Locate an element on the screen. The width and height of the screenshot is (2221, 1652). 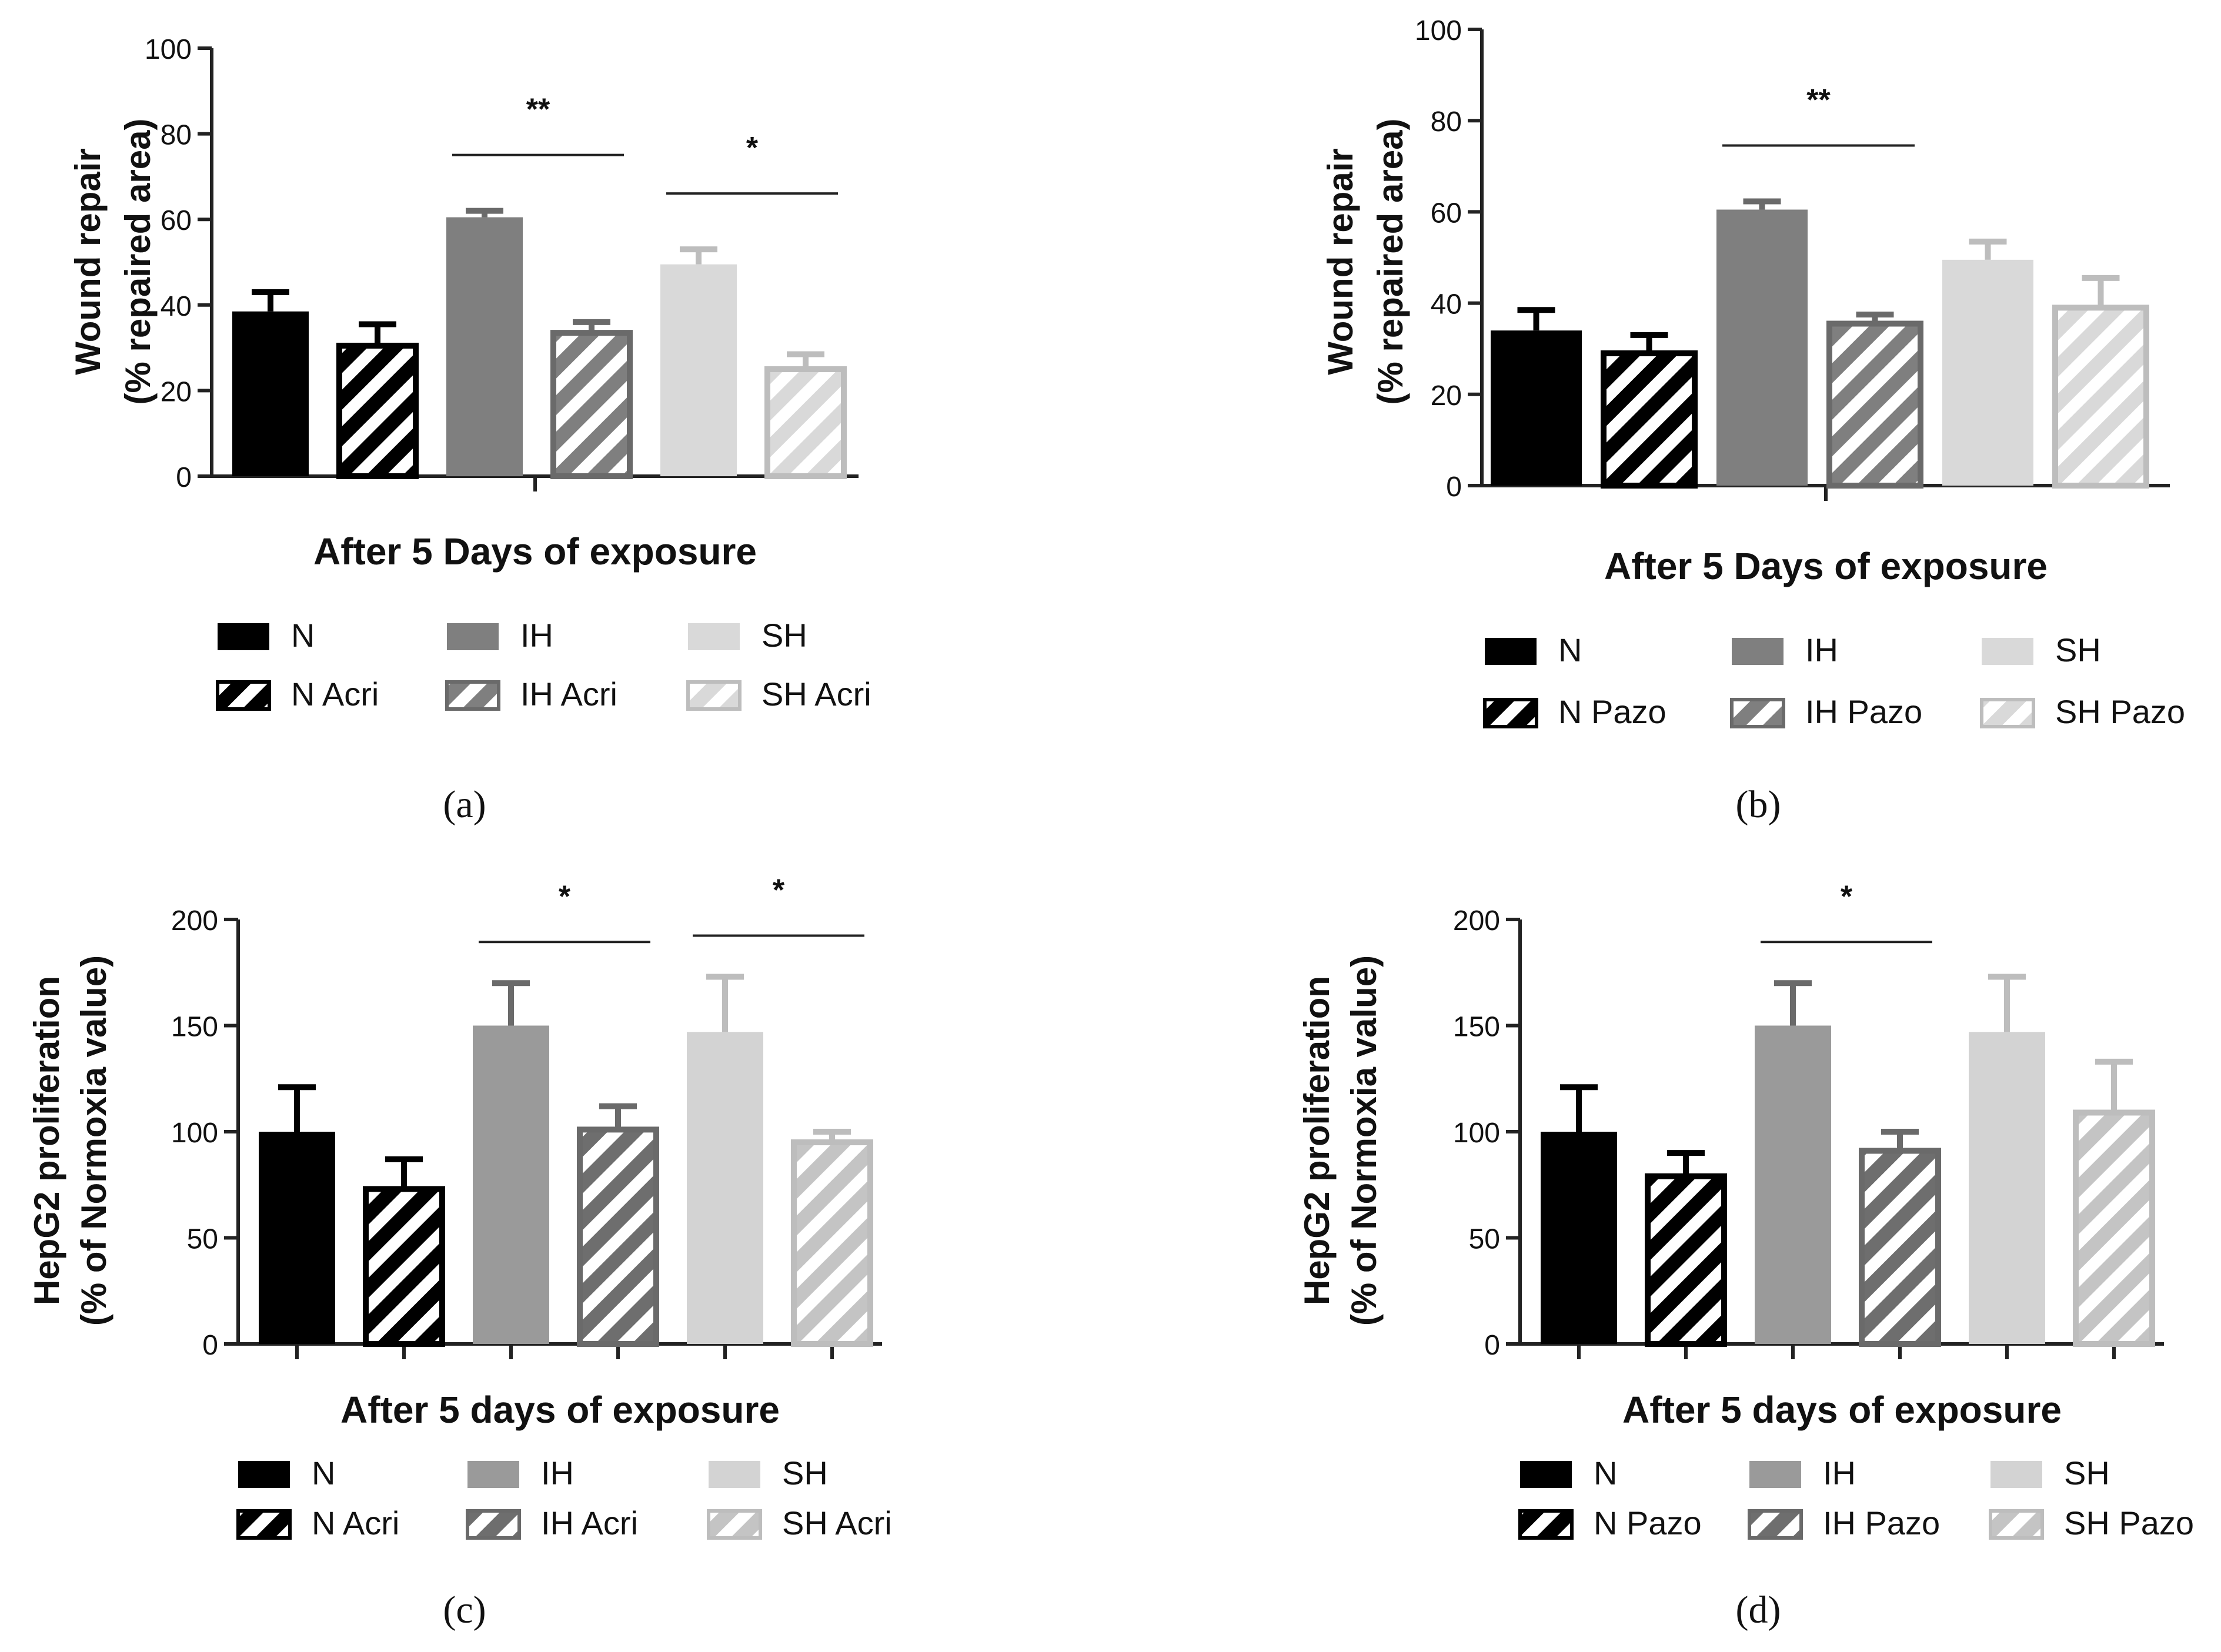
panel-caption: (b) is located at coordinates (1759, 805).